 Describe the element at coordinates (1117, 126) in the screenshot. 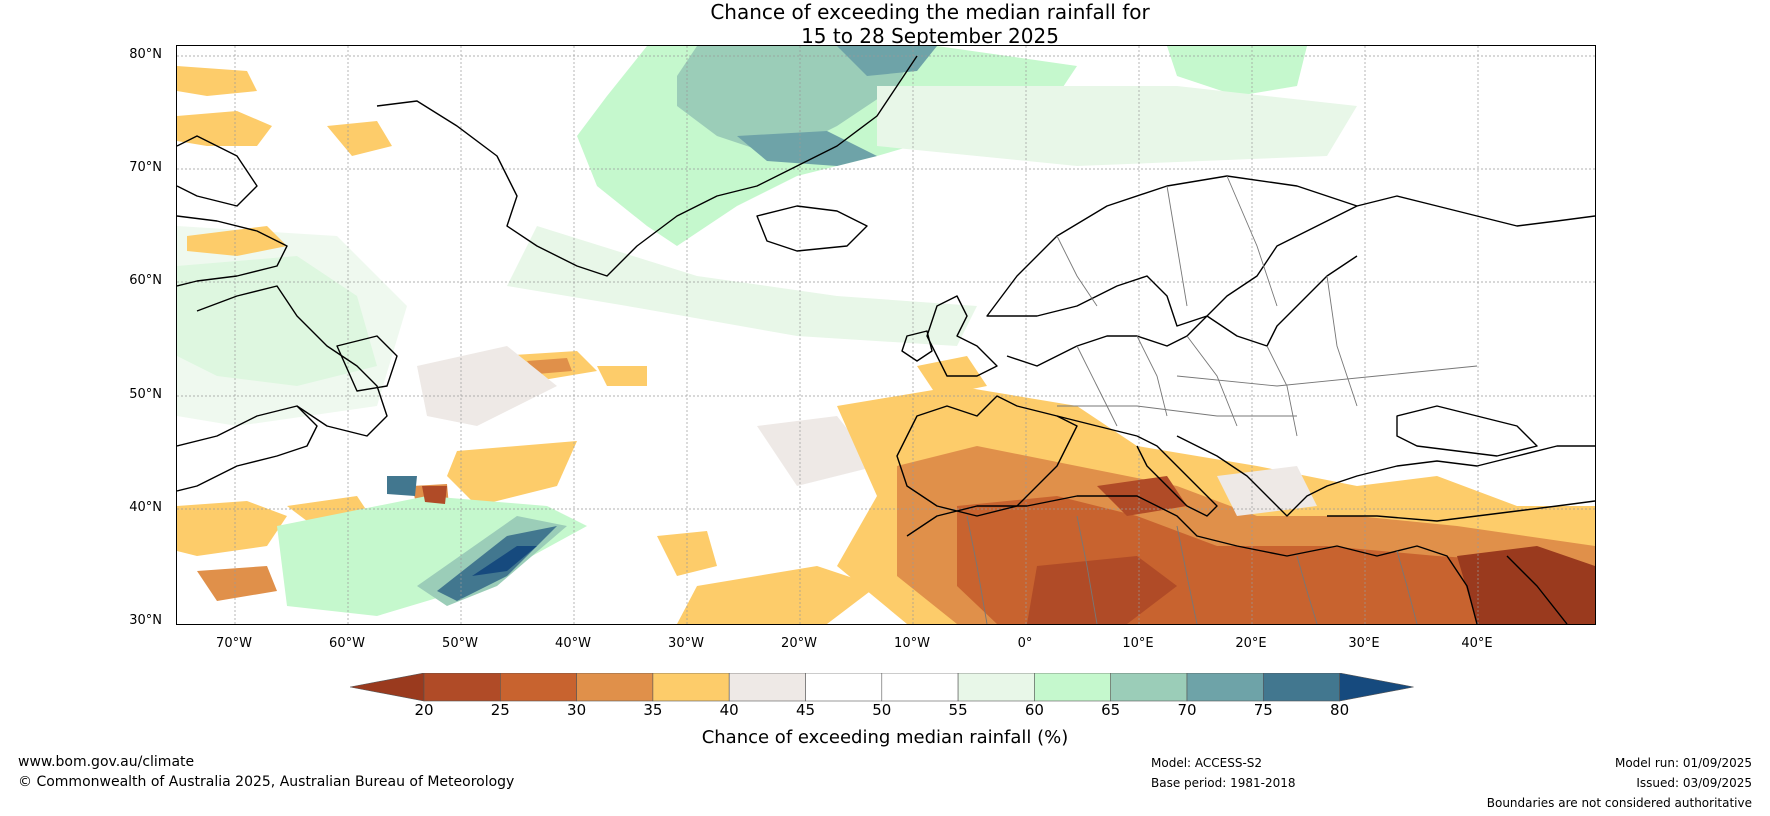

I see `shade-lightgreen-nw` at that location.